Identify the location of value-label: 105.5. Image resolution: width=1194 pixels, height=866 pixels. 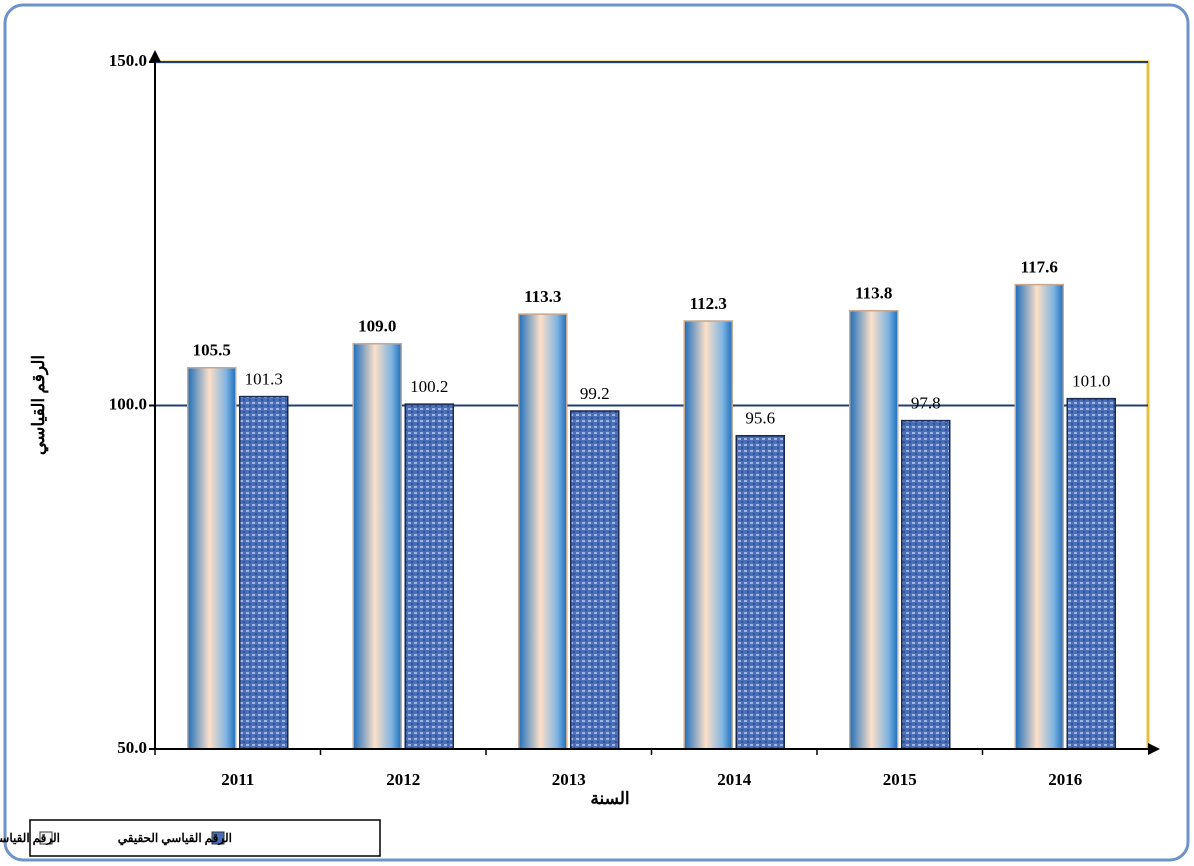
(212, 350).